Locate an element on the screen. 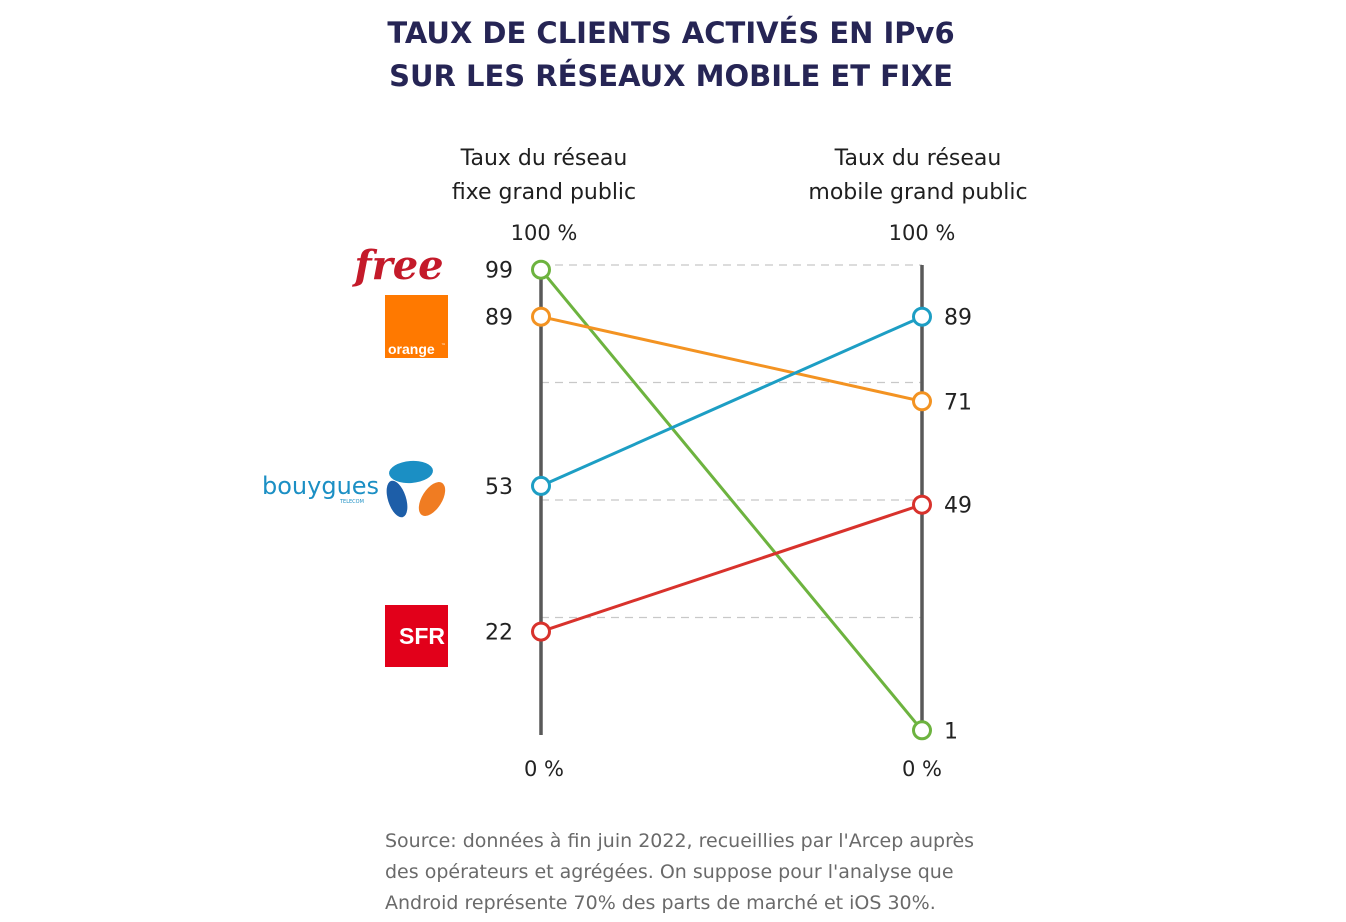 Image resolution: width=1346 pixels, height=922 pixels. sfr-logo: SFR is located at coordinates (416, 636).